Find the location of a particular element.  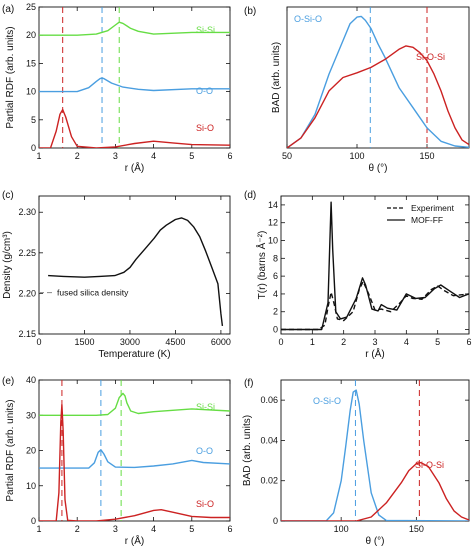

x-tick-label: 6000 is located at coordinates (221, 342).